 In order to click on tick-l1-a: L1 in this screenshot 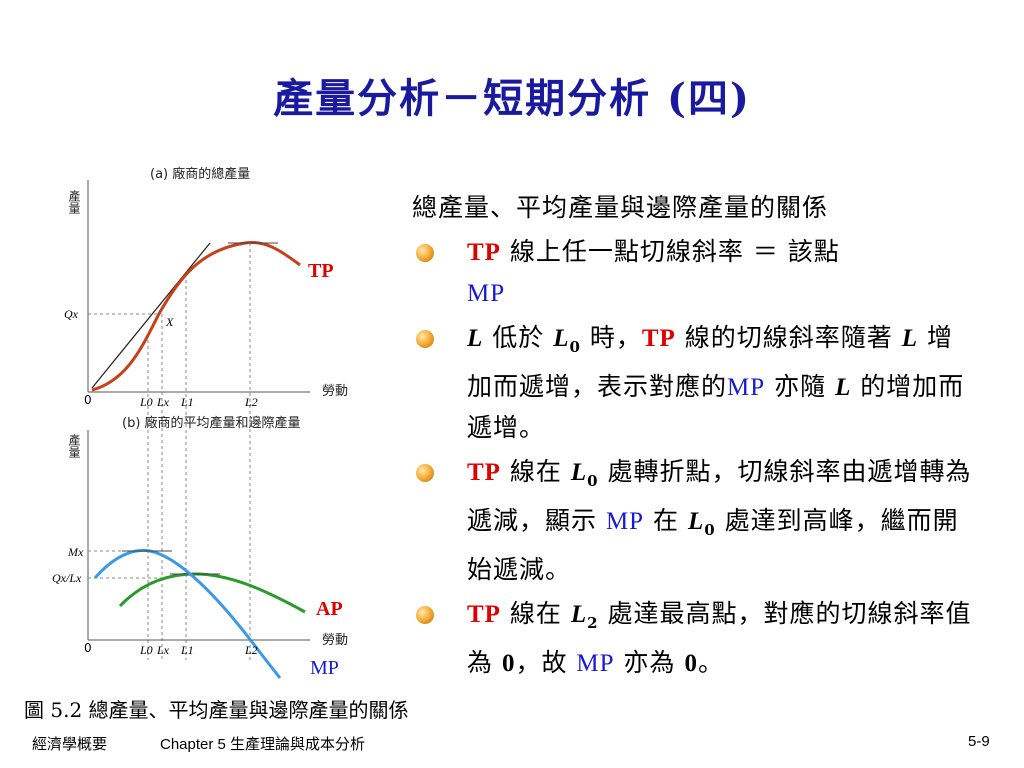, I will do `click(187, 402)`.